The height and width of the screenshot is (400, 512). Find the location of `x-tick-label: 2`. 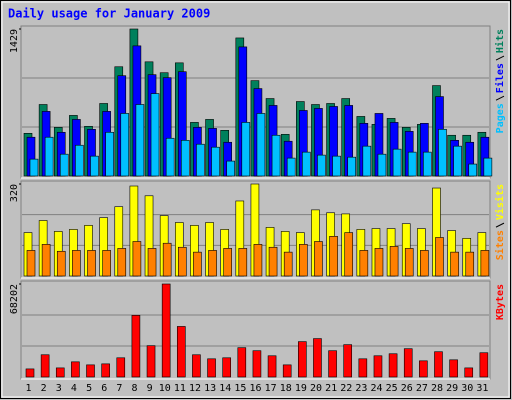

x-tick-label: 2 is located at coordinates (44, 388).